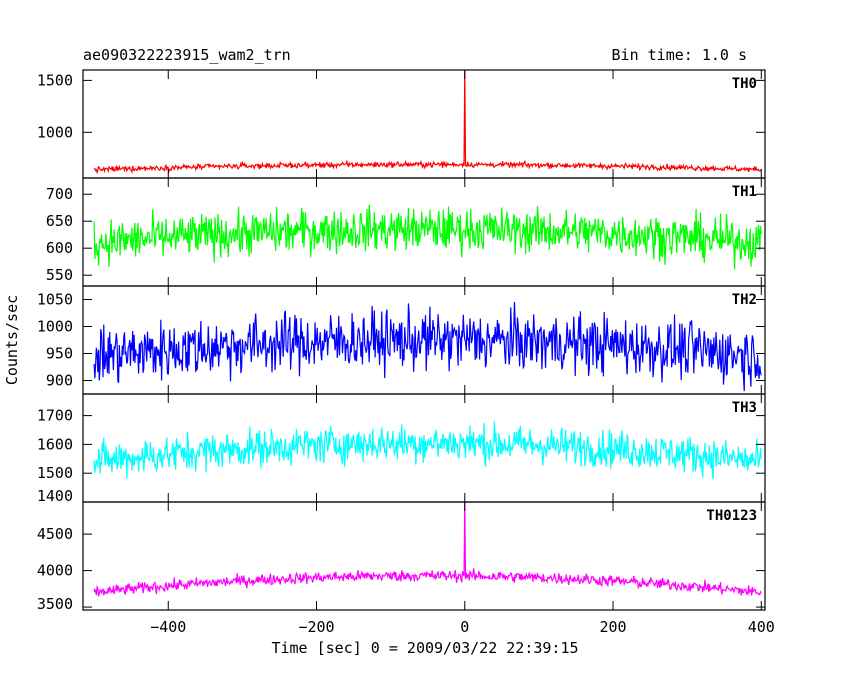  I want to click on panel-label-th0123: TH0123, so click(731, 516).